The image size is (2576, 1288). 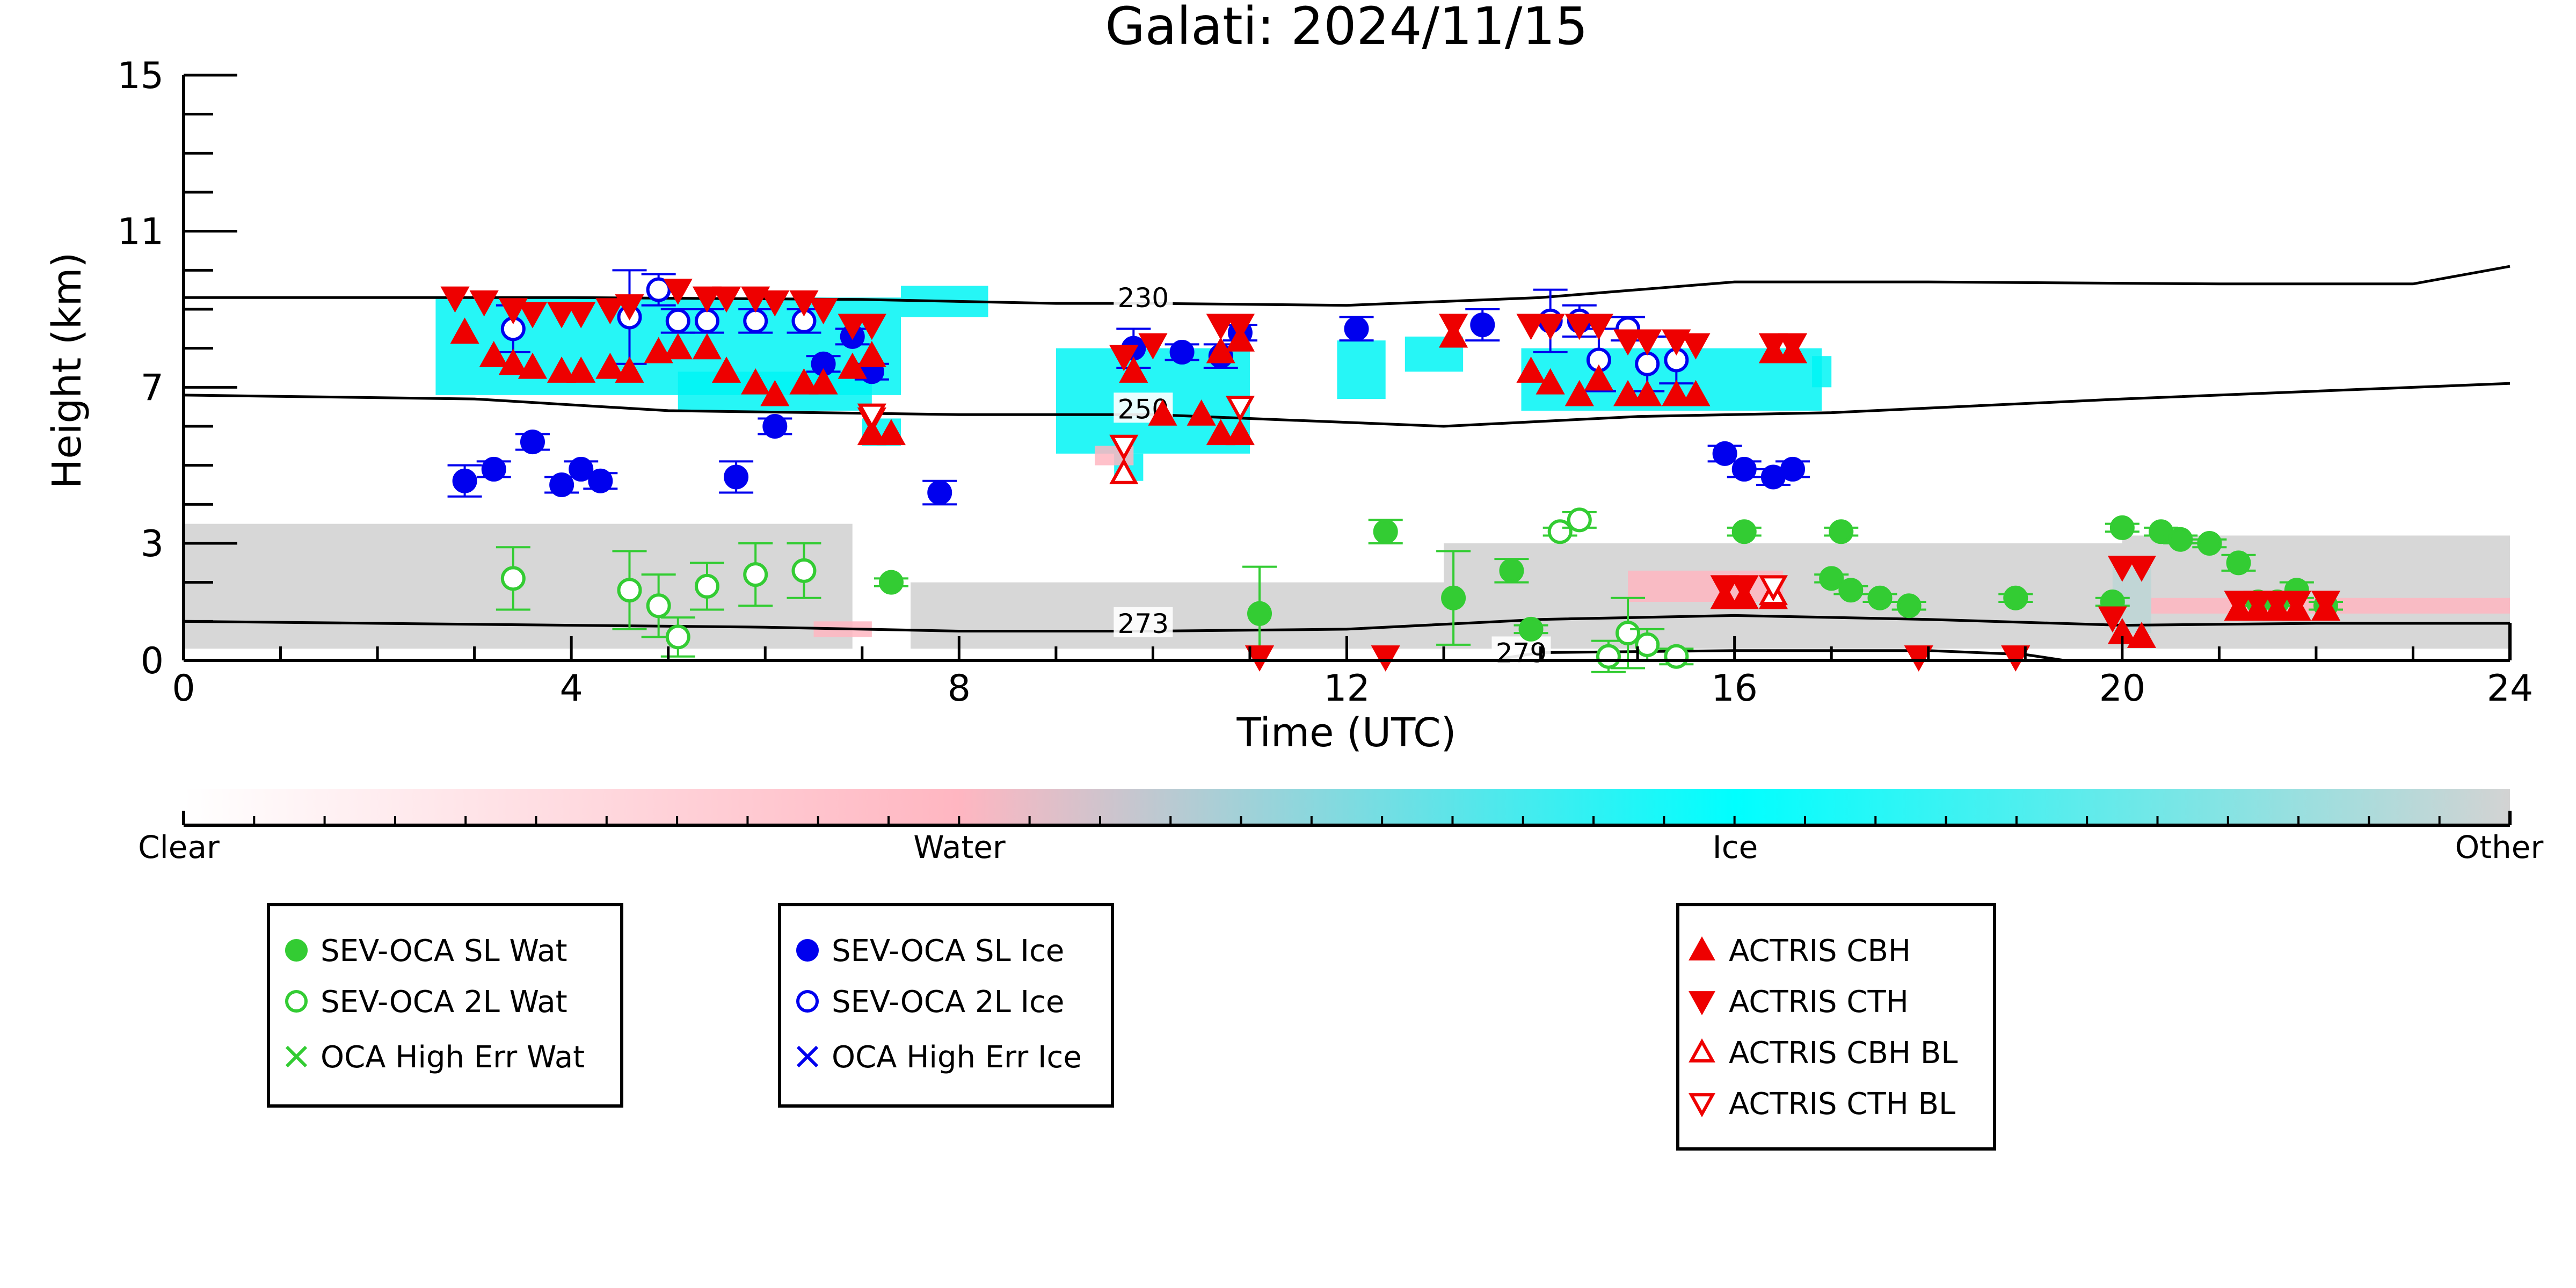 What do you see at coordinates (444, 1002) in the screenshot?
I see `legend-label-2l-wat: SEV-OCA 2L Wat` at bounding box center [444, 1002].